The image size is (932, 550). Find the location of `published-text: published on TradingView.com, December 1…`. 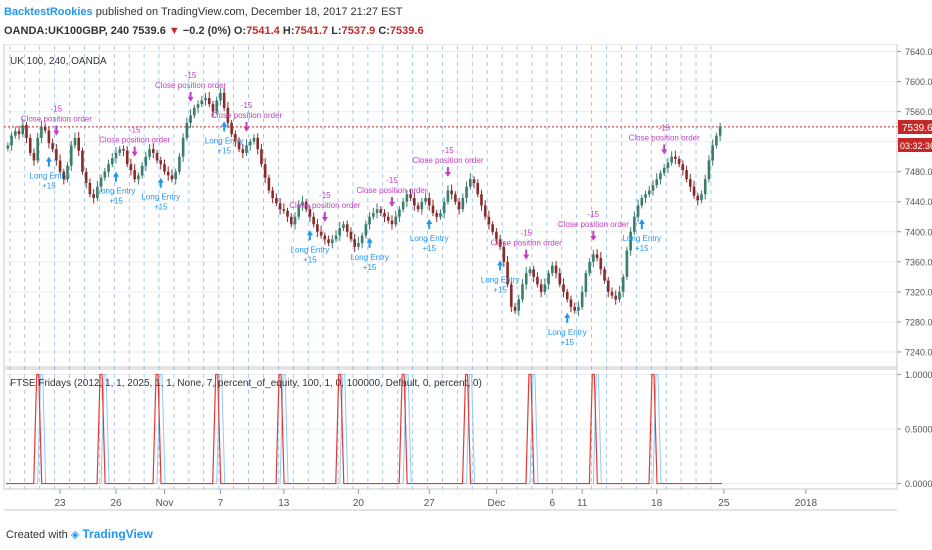

published-text: published on TradingView.com, December 1… is located at coordinates (249, 12).